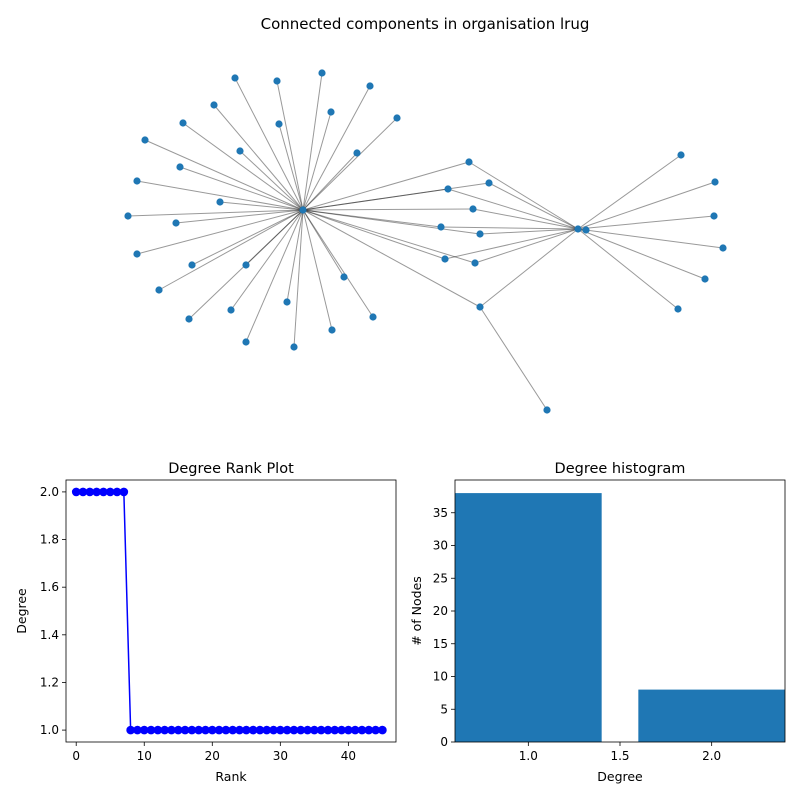 The height and width of the screenshot is (800, 800). What do you see at coordinates (711, 756) in the screenshot?
I see `hist-xtick-label: 2.0` at bounding box center [711, 756].